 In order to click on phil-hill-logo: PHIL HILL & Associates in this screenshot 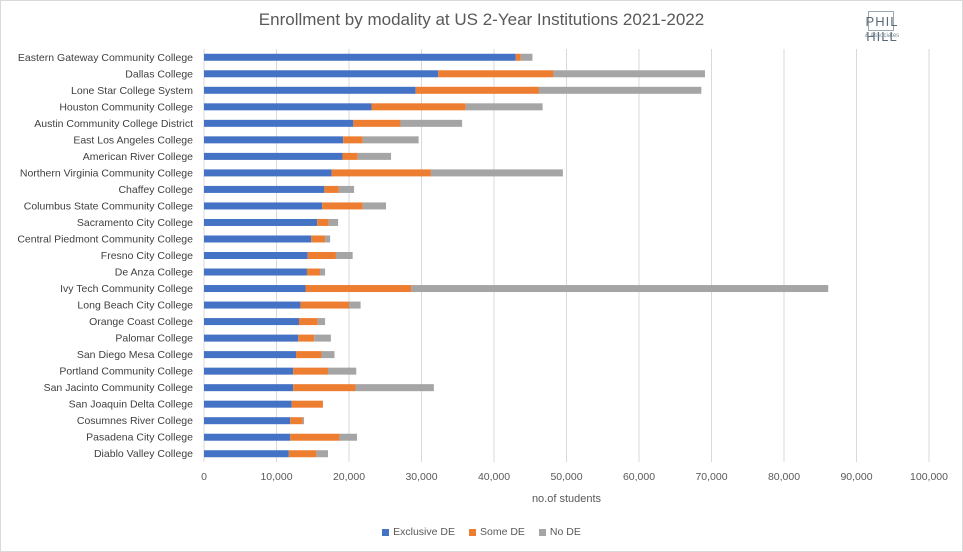, I will do `click(882, 27)`.